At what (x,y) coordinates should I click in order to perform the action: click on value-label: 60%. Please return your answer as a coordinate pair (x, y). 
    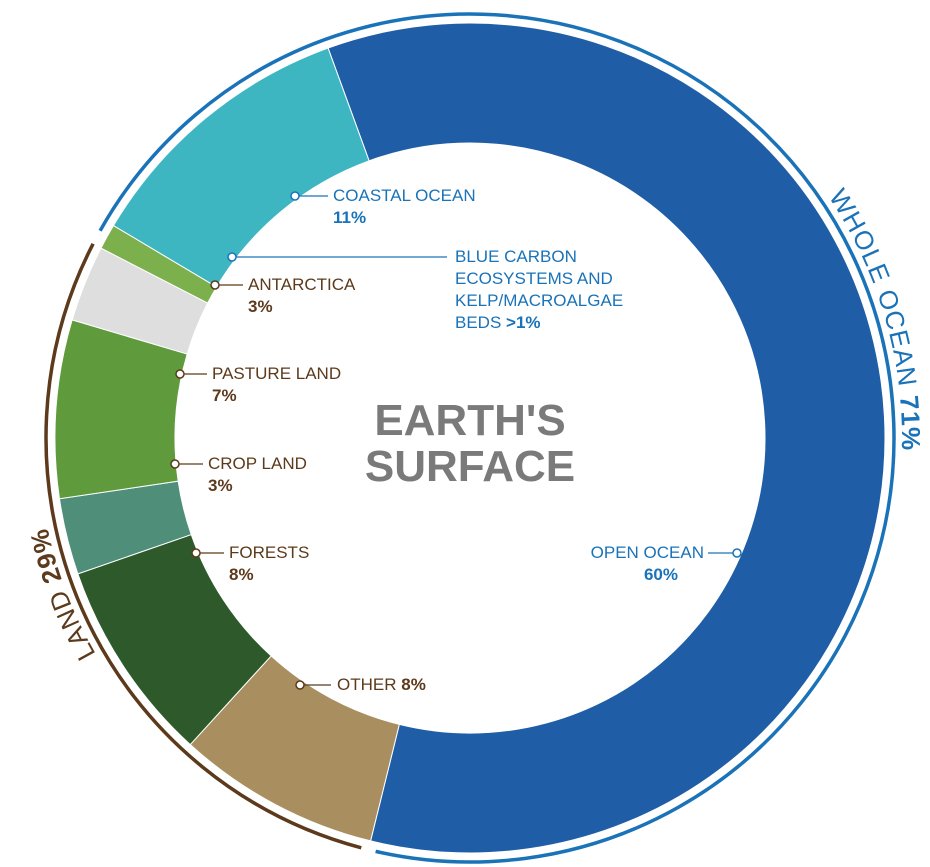
    Looking at the image, I should click on (660, 574).